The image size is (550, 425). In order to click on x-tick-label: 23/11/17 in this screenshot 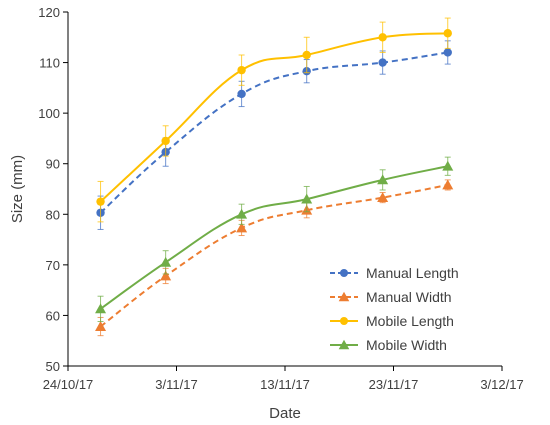, I will do `click(394, 384)`.